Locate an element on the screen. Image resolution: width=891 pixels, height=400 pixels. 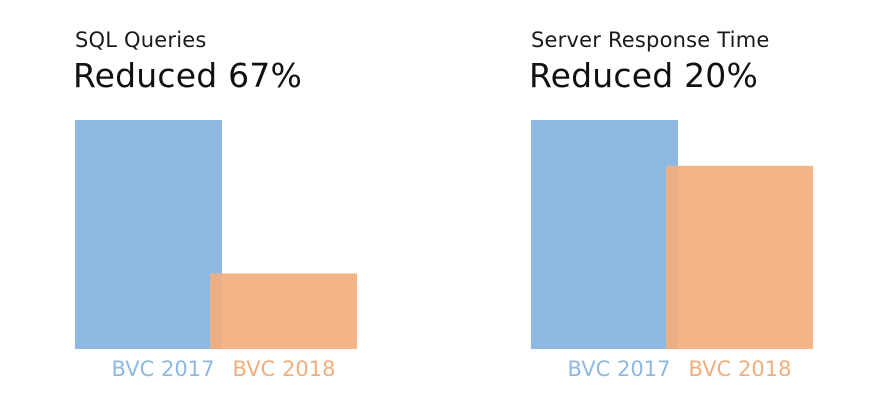
chart-title: Server Response Time is located at coordinates (650, 40).